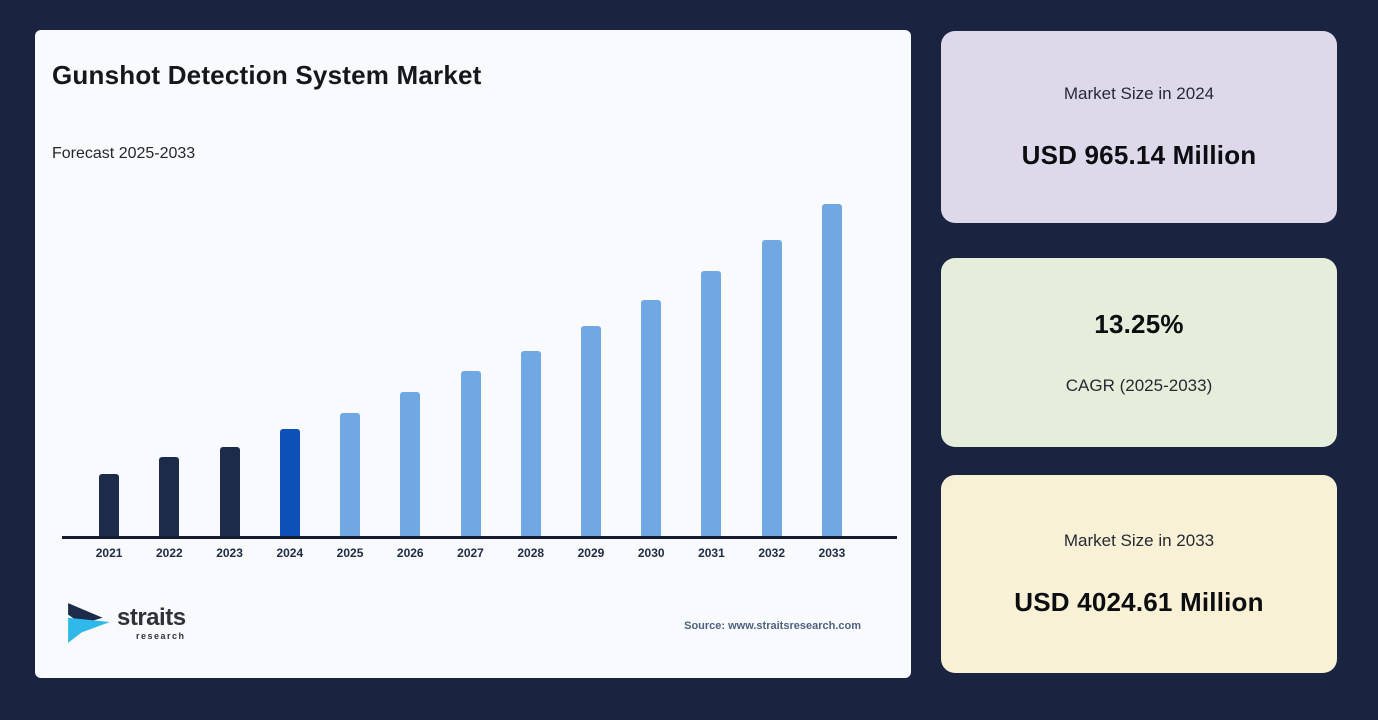 This screenshot has width=1378, height=720. What do you see at coordinates (410, 553) in the screenshot?
I see `x-tick-label-2026: 2026` at bounding box center [410, 553].